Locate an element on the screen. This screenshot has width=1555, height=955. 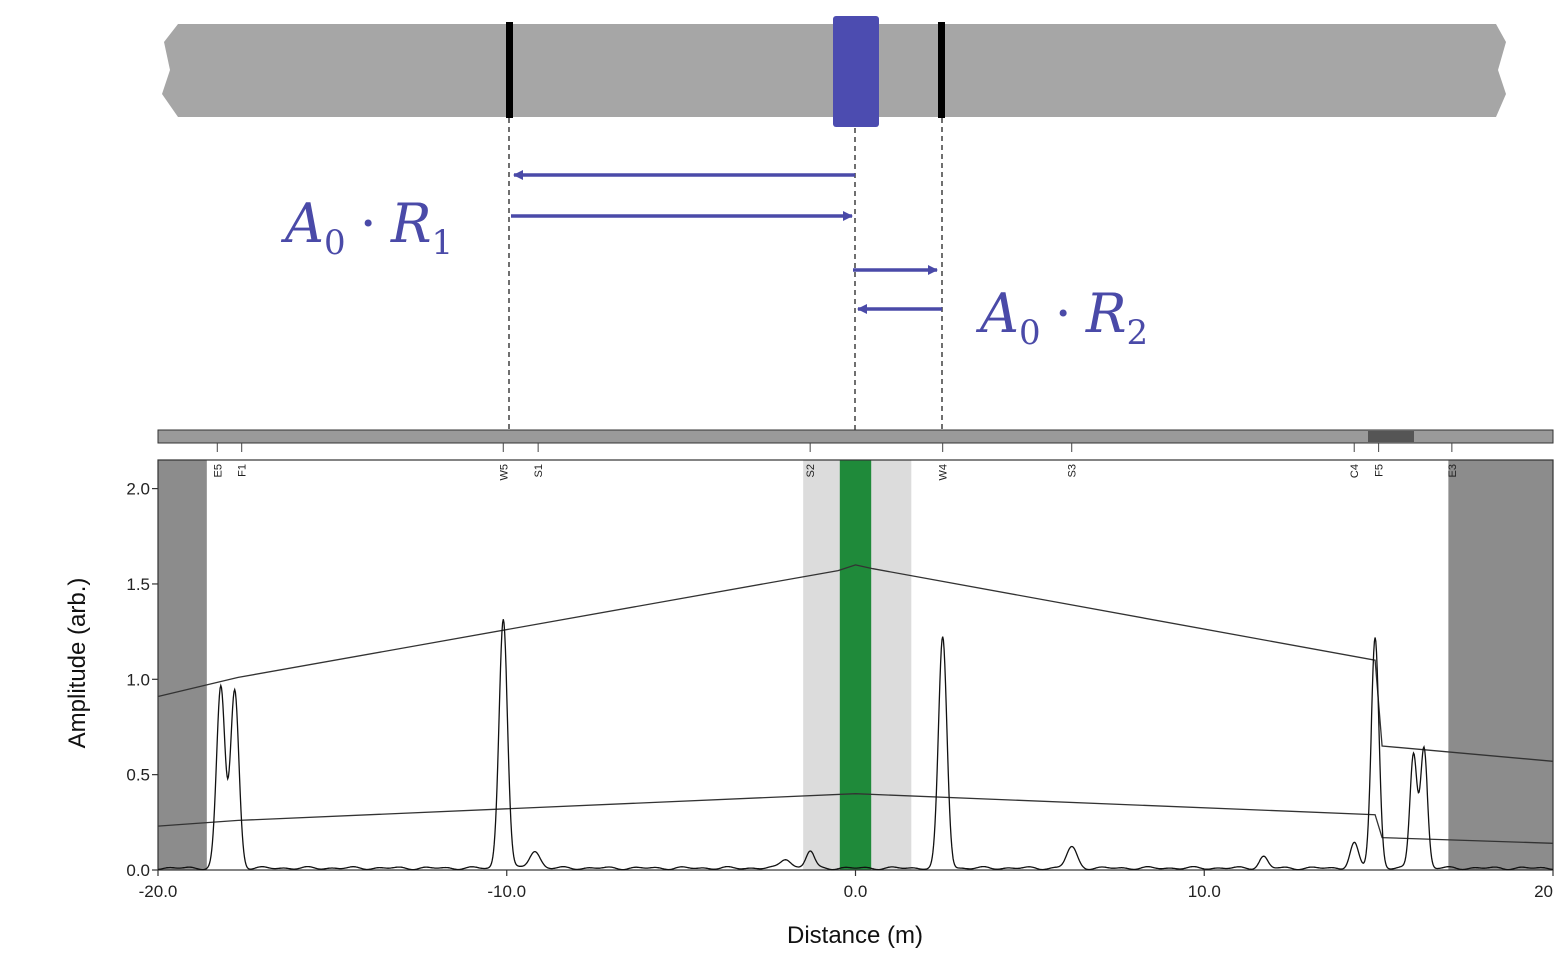
series-lower-envelope is located at coordinates (855, 818).